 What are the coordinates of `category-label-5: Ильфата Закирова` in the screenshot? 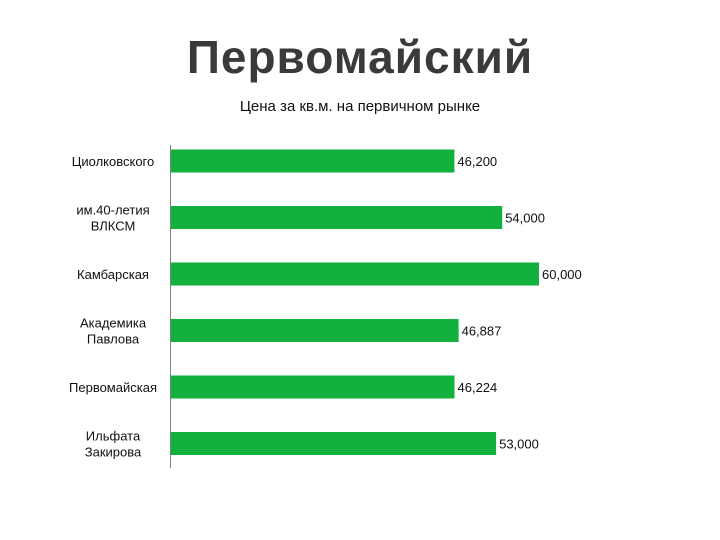 It's located at (113, 444).